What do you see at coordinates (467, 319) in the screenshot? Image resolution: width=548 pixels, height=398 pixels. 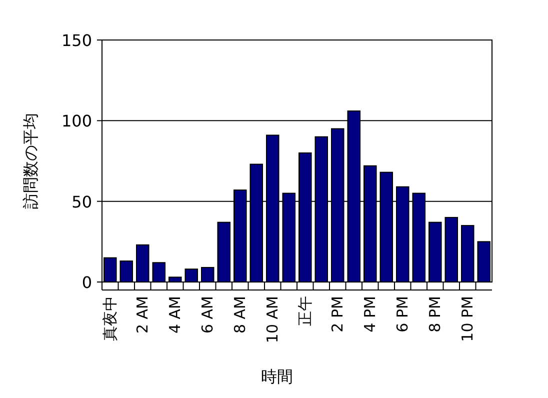 I see `x-tick-label: 10 PM` at bounding box center [467, 319].